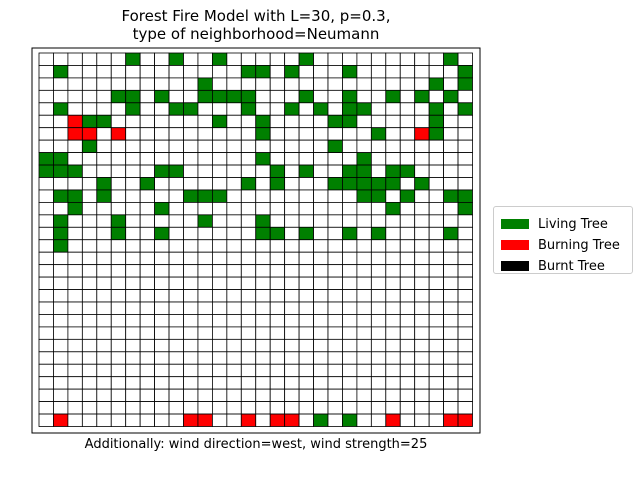 This screenshot has height=480, width=640. What do you see at coordinates (515, 266) in the screenshot?
I see `legend-swatch-burnt-tree` at bounding box center [515, 266].